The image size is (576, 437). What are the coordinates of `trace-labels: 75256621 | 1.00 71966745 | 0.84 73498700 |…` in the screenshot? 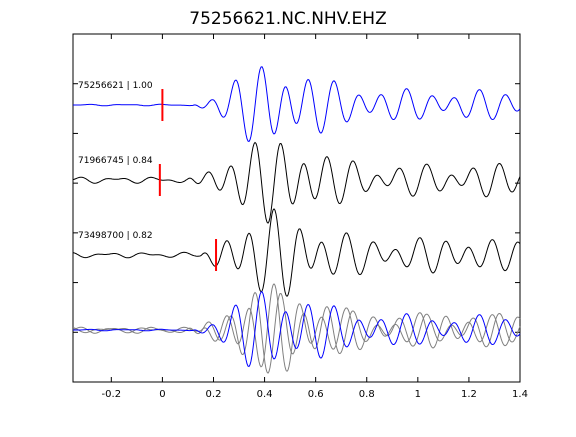 It's located at (115, 161).